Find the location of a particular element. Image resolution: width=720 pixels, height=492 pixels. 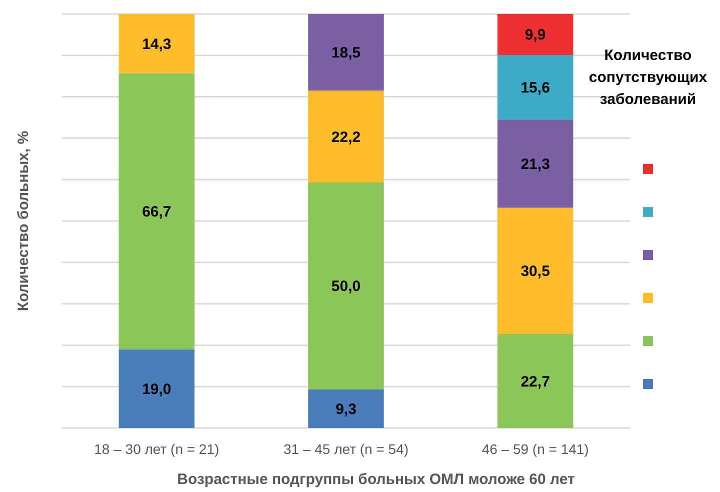

y-axis-title: Количество больных, % is located at coordinates (23, 221).